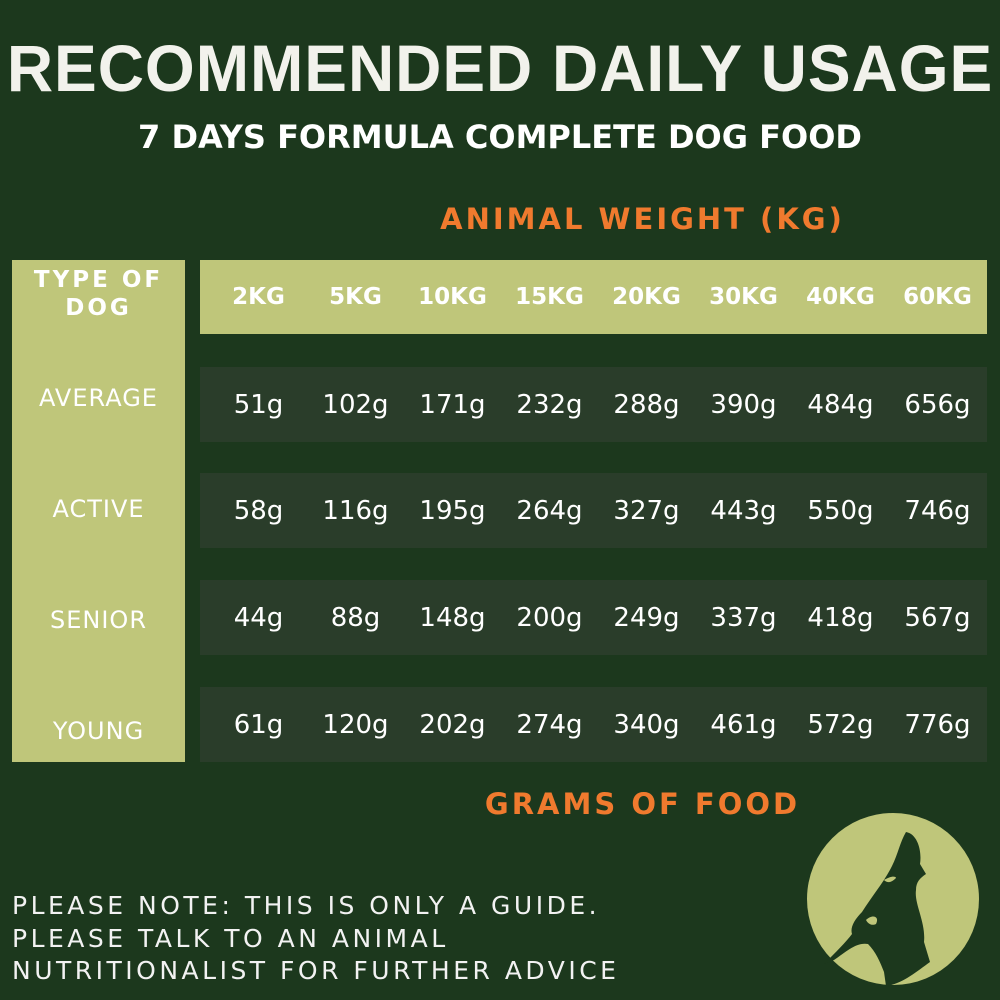  I want to click on weight-header: 10KG, so click(452, 297).